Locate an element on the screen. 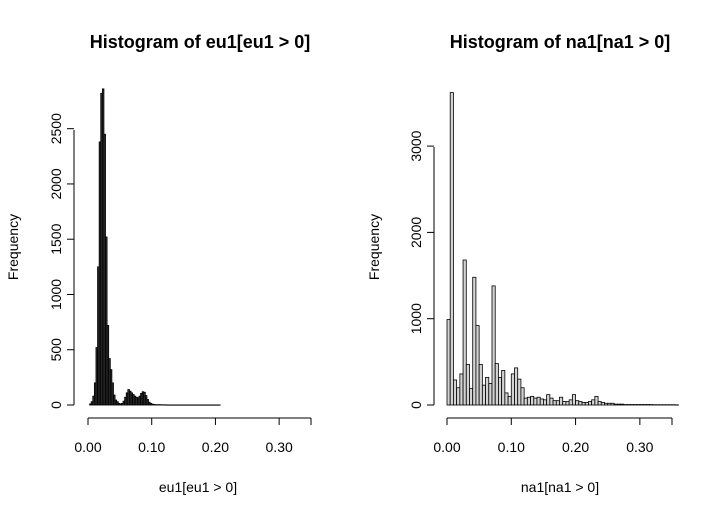 Image resolution: width=722 pixels, height=515 pixels. y-tick-label: 3000 is located at coordinates (416, 145).